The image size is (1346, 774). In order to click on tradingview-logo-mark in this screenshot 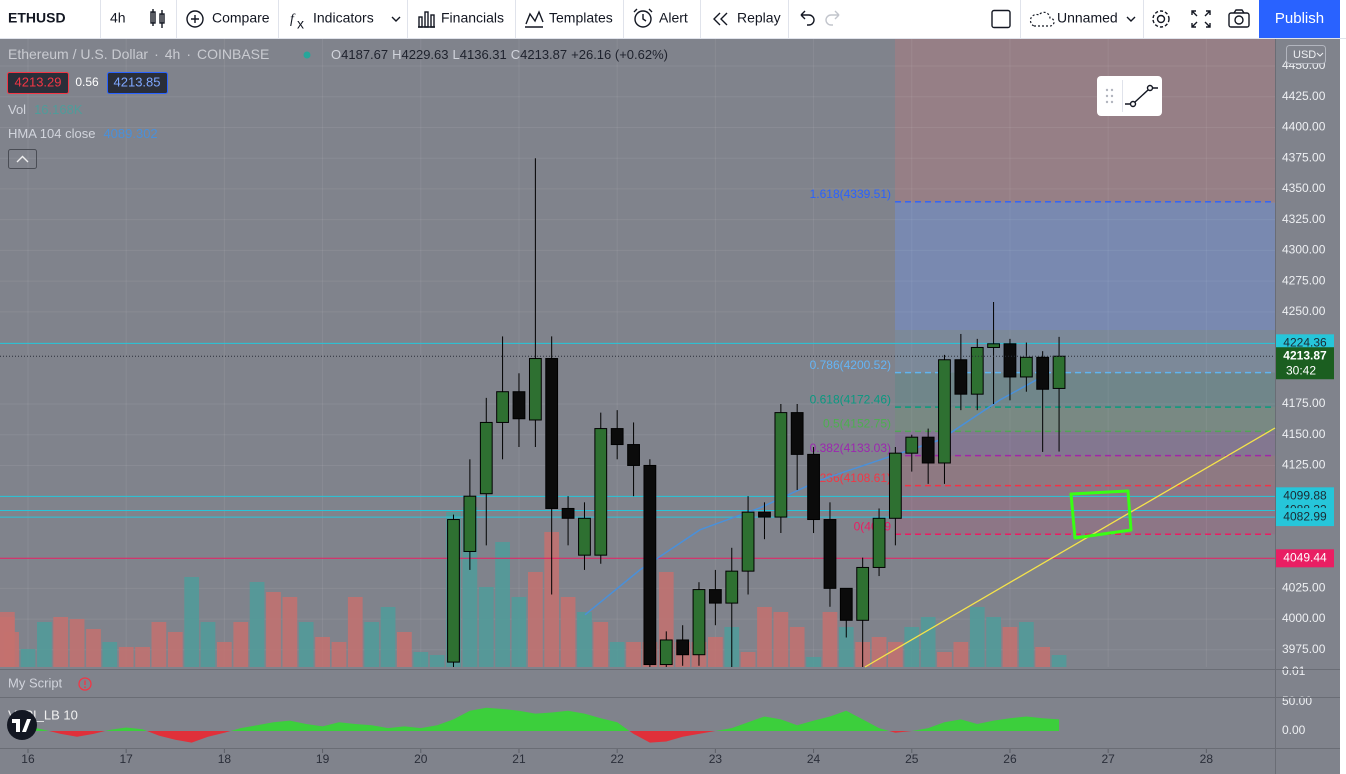, I will do `click(21, 725)`.